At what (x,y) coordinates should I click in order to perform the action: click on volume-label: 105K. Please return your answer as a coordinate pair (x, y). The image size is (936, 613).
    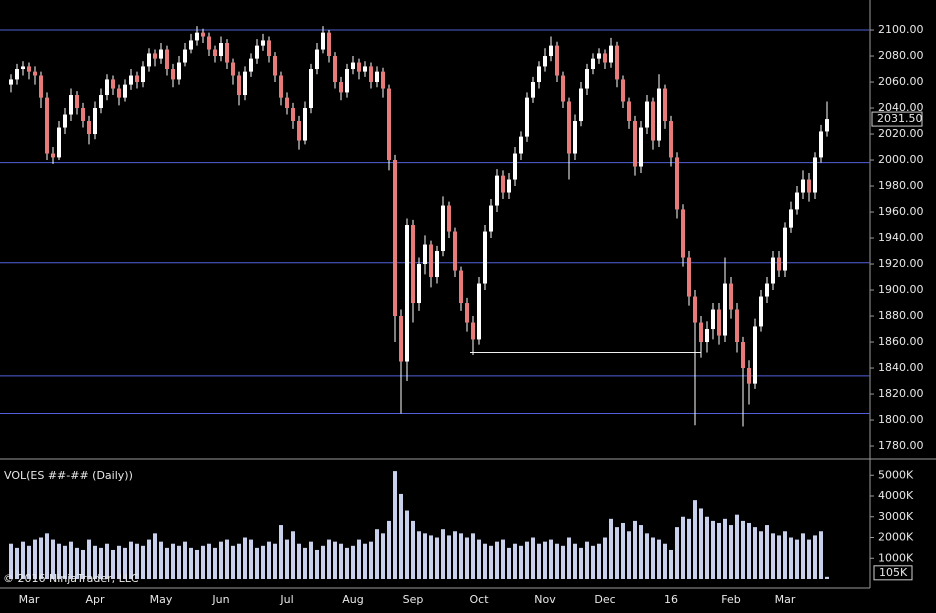
    Looking at the image, I should click on (893, 572).